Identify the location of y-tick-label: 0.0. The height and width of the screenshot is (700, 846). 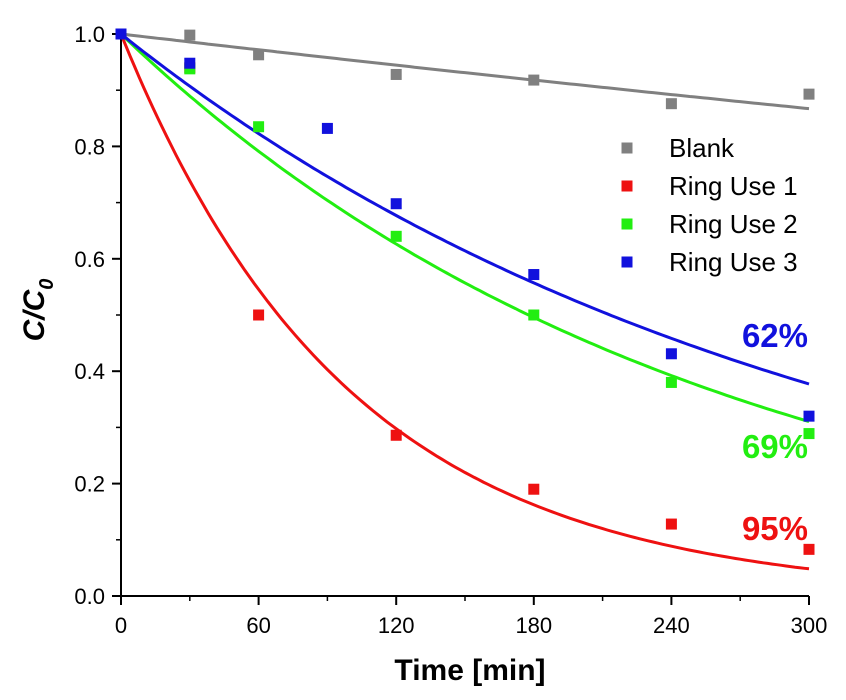
(89, 596).